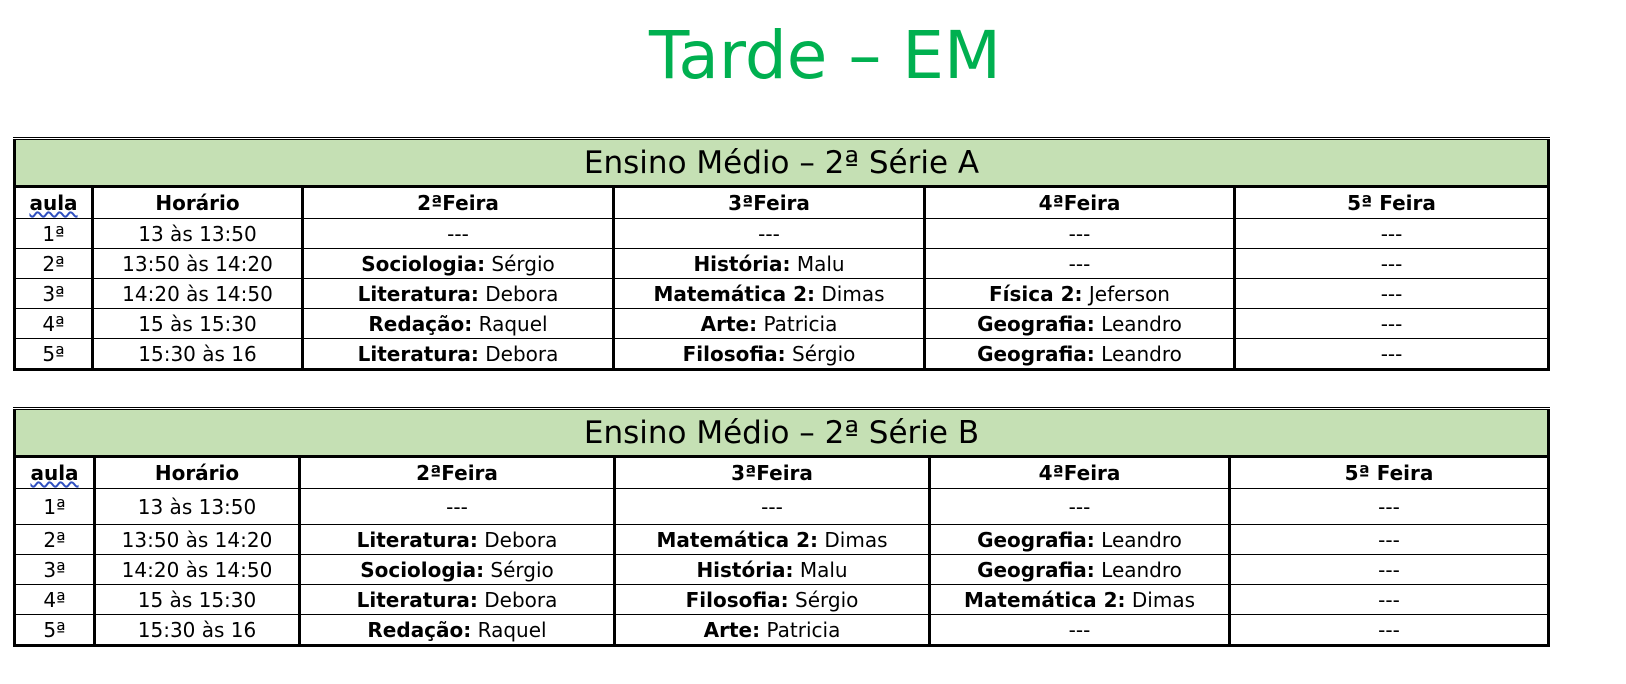  What do you see at coordinates (197, 599) in the screenshot?
I see `horario-cell: 15 às 15:30` at bounding box center [197, 599].